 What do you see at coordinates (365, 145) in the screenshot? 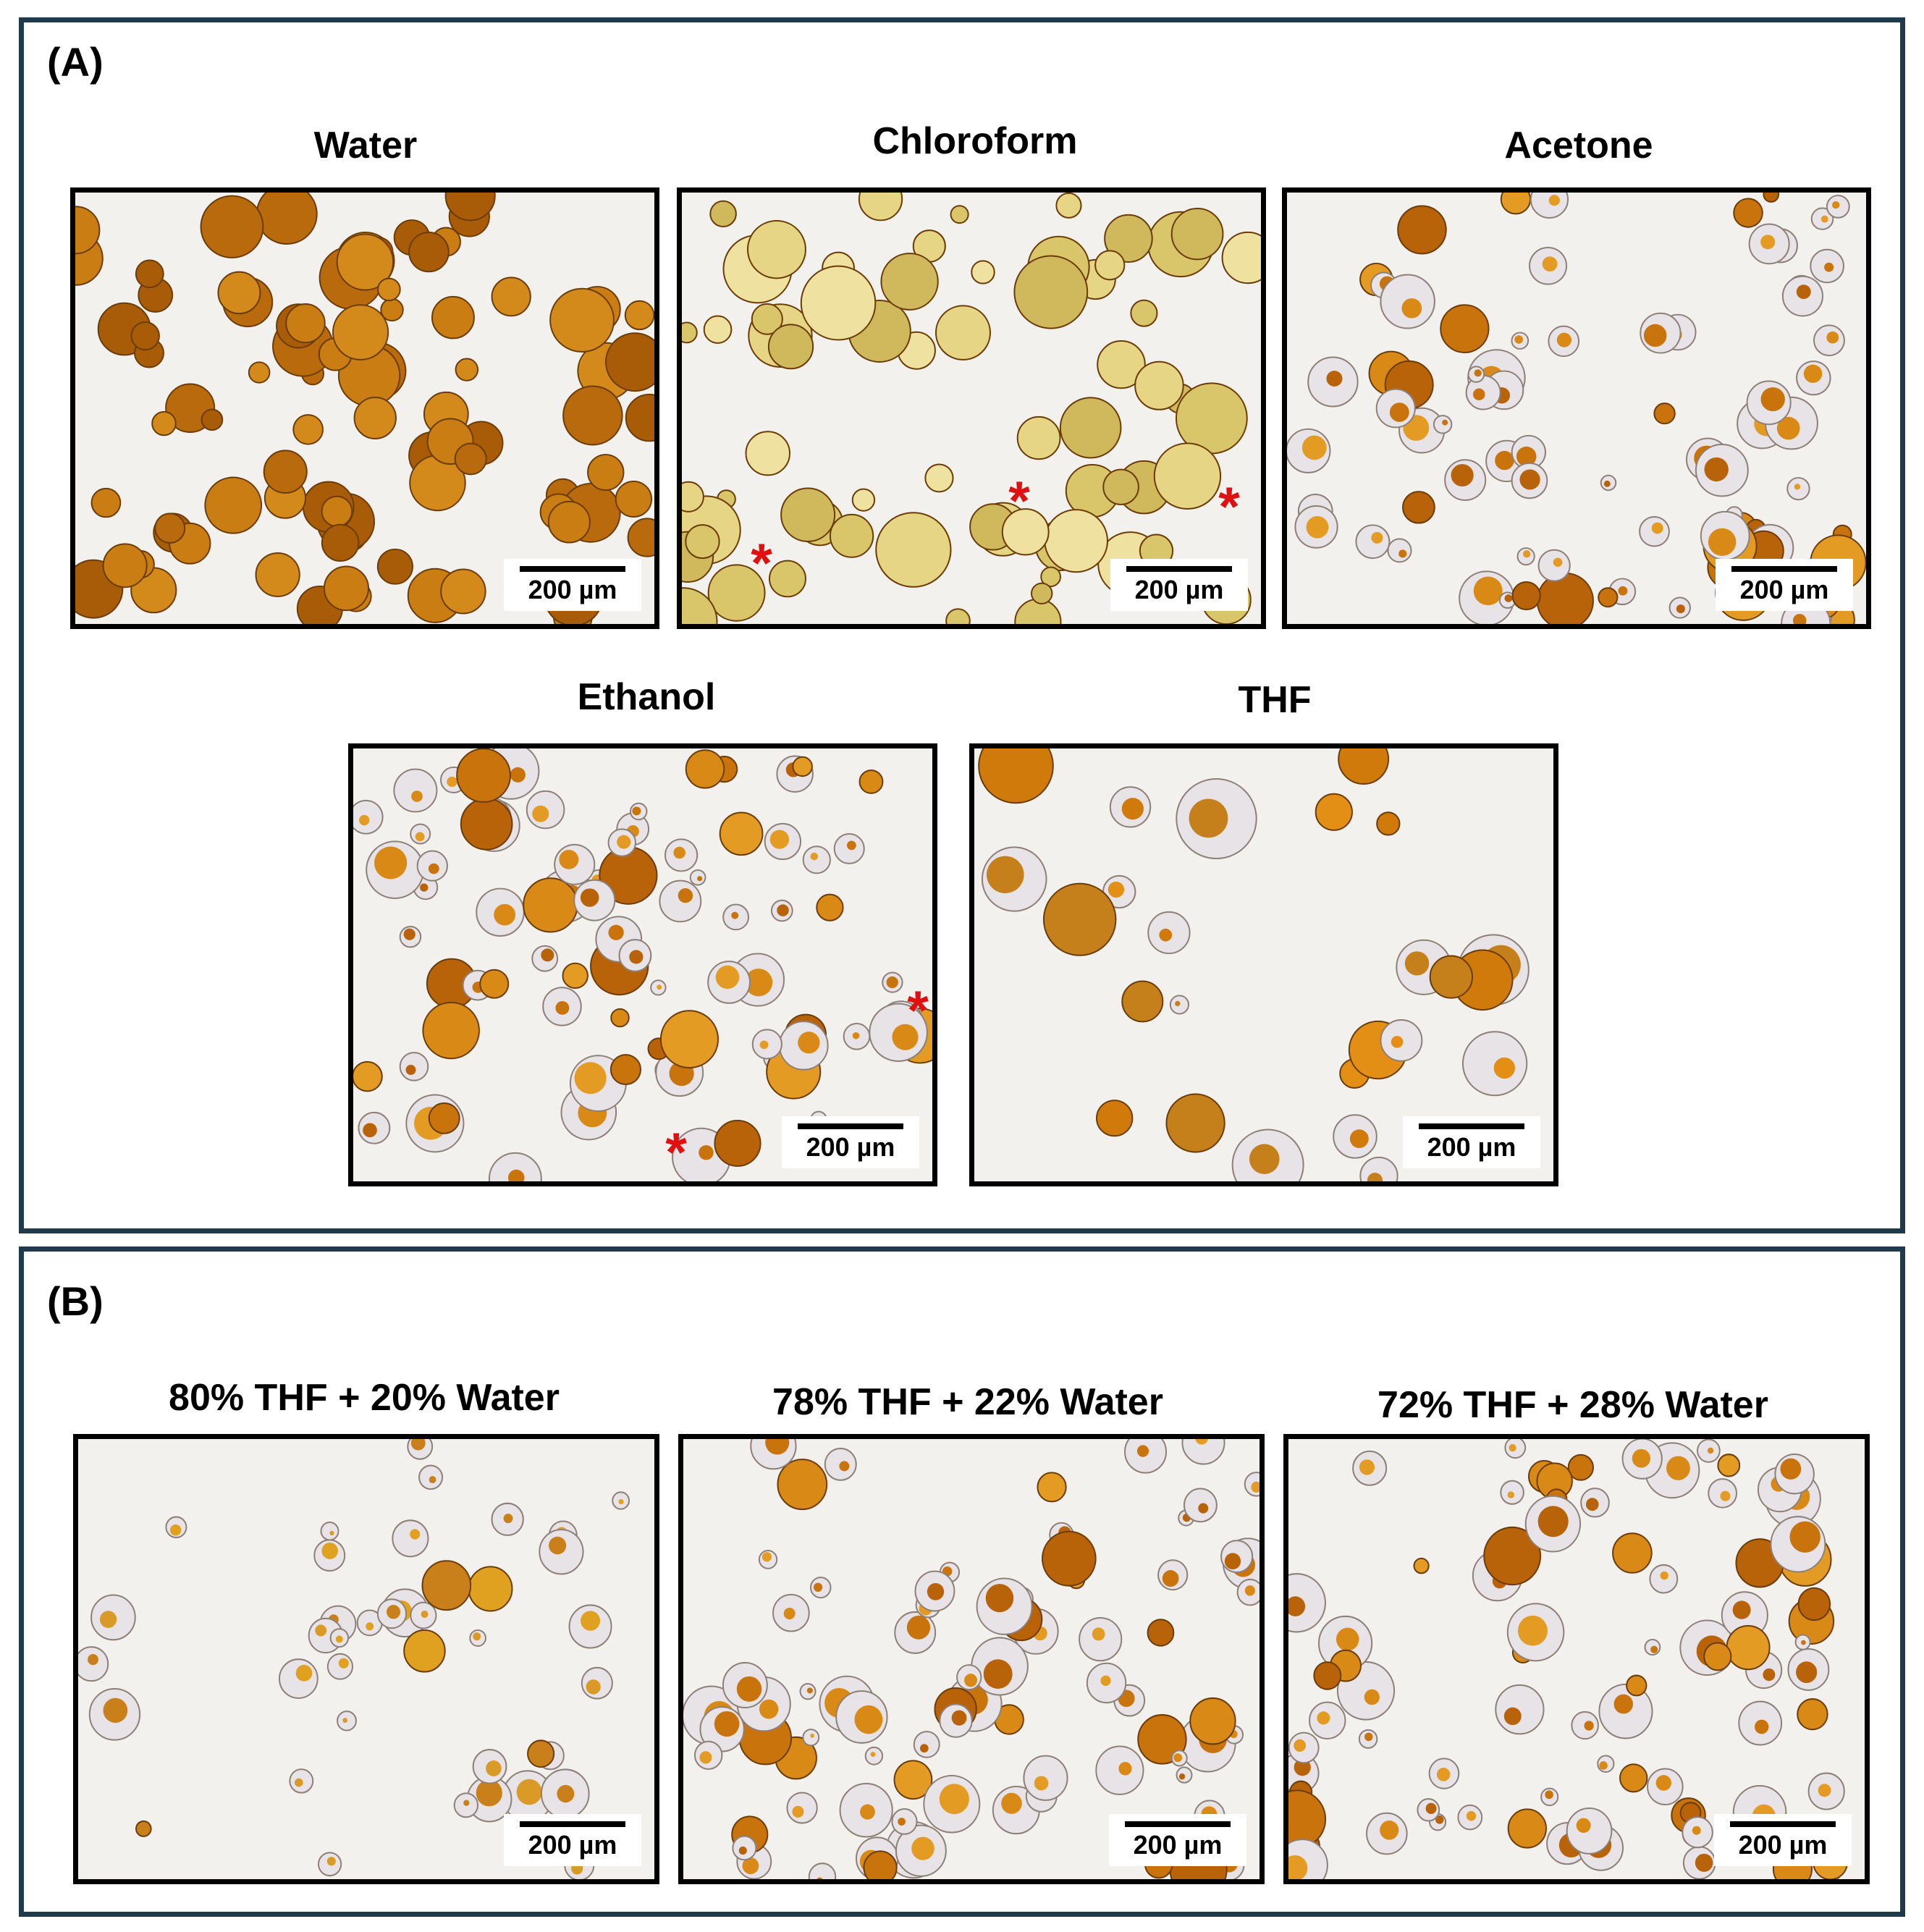
I see `panel-title-water: Water` at bounding box center [365, 145].